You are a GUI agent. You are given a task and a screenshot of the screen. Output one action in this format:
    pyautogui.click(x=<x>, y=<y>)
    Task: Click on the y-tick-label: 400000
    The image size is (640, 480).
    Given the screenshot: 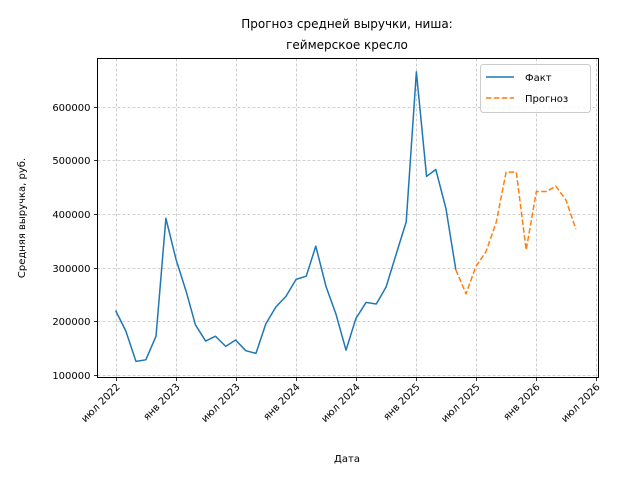 What is the action you would take?
    pyautogui.click(x=71, y=215)
    